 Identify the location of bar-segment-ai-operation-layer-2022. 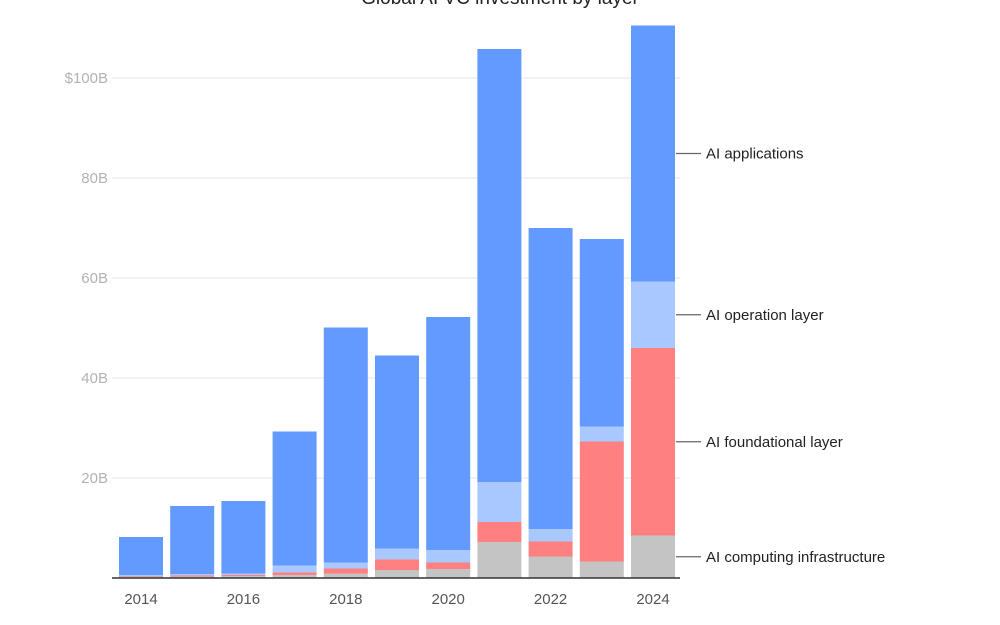
(550, 535).